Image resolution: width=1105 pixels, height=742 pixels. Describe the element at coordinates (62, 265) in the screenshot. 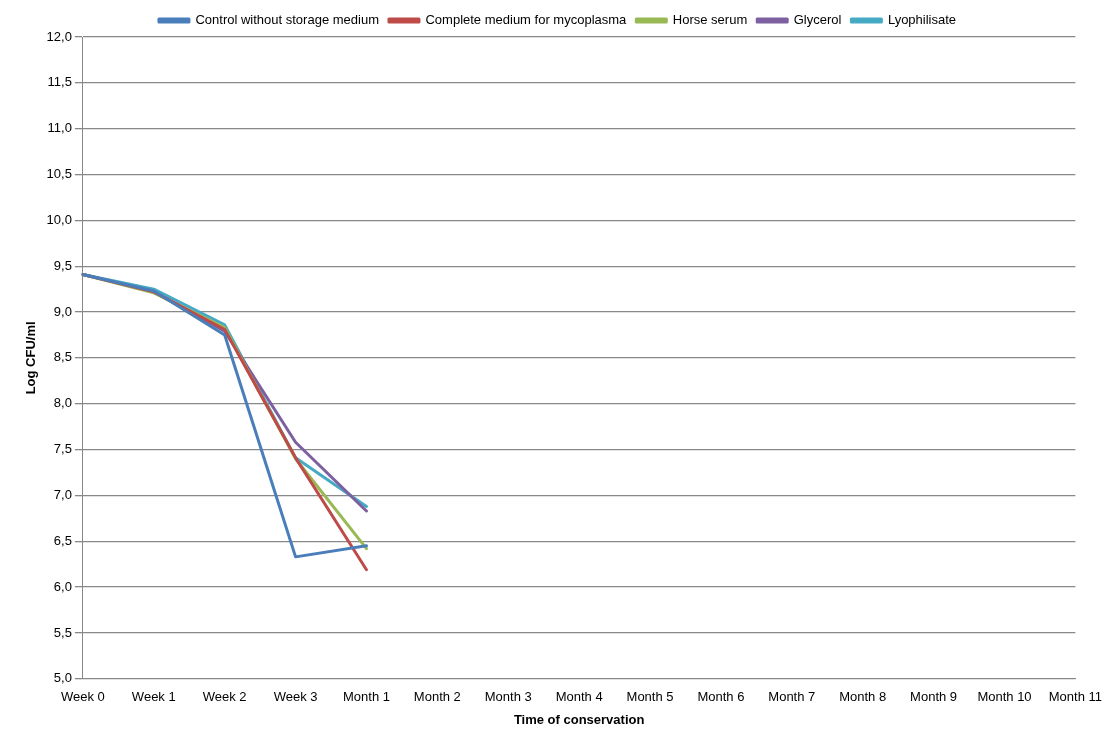

I see `y-tick-label: 9,5` at that location.